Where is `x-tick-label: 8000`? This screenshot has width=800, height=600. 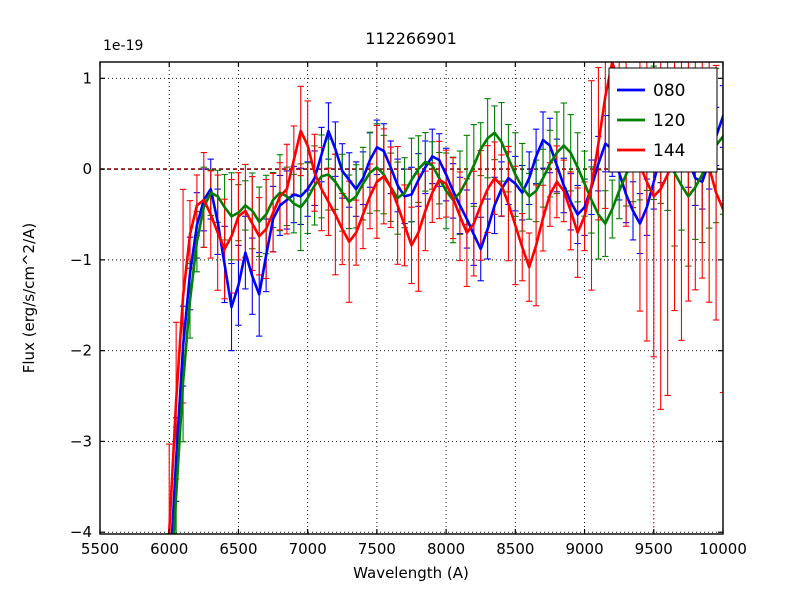
x-tick-label: 8000 is located at coordinates (446, 549).